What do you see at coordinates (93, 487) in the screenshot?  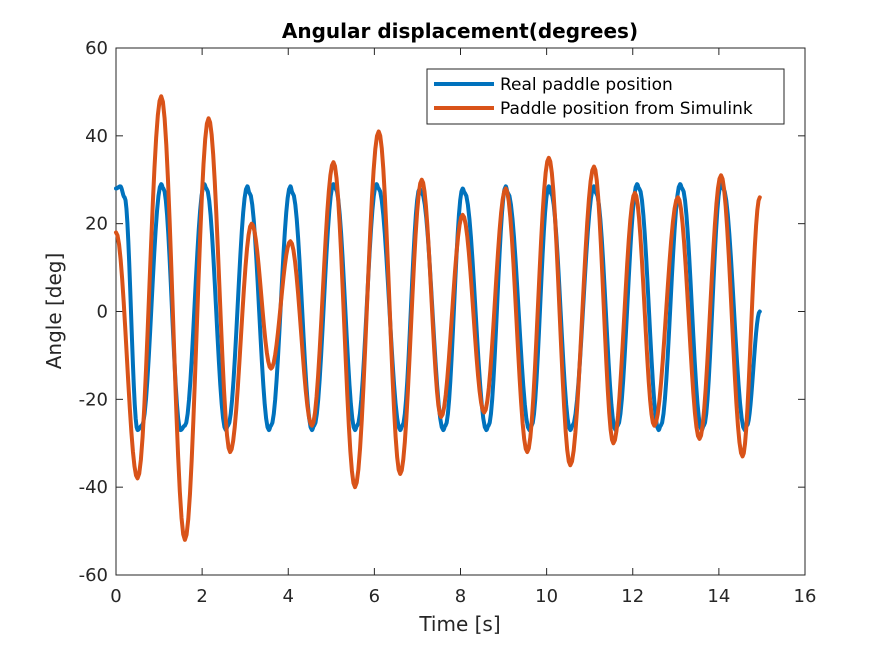 I see `y-tick-label: -40` at bounding box center [93, 487].